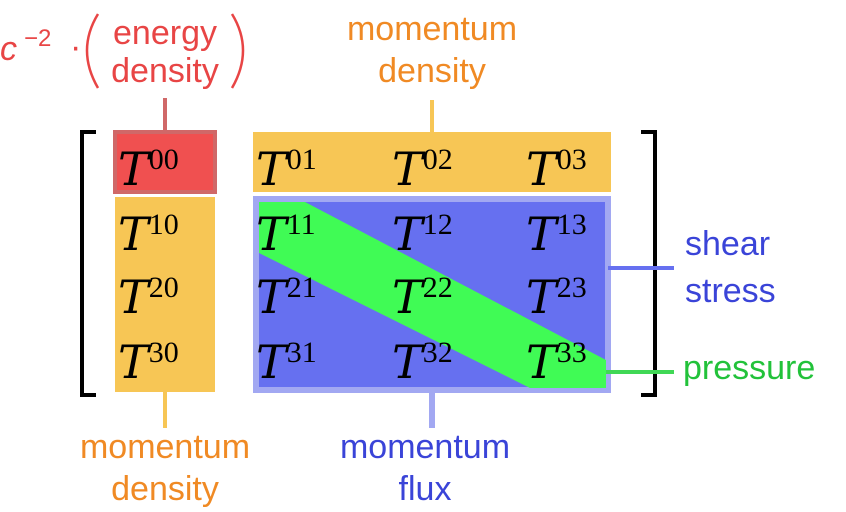 This screenshot has width=846, height=512. Describe the element at coordinates (425, 468) in the screenshot. I see `momentum-flux-label: momentum flux` at that location.